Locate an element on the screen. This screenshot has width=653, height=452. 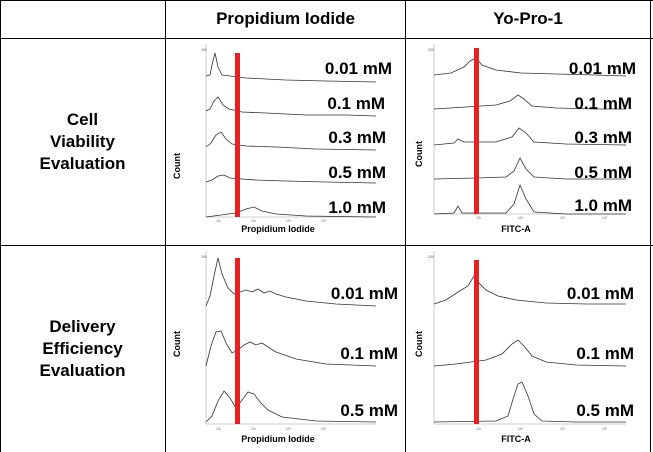
column-header-yo-pro-1: Yo-Pro-1 is located at coordinates (528, 18).